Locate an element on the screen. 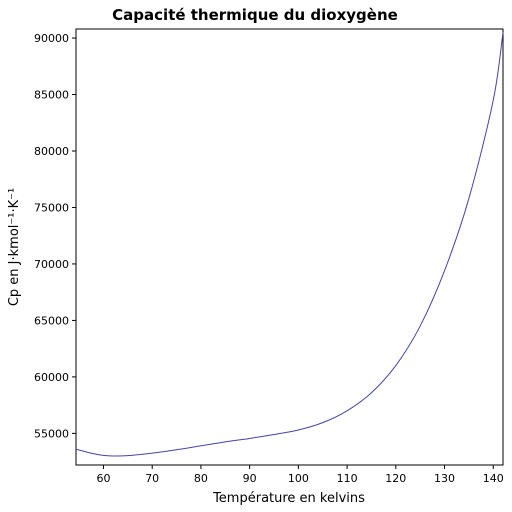 Image resolution: width=512 pixels, height=512 pixels. y-tick-label: 55000 is located at coordinates (51, 433).